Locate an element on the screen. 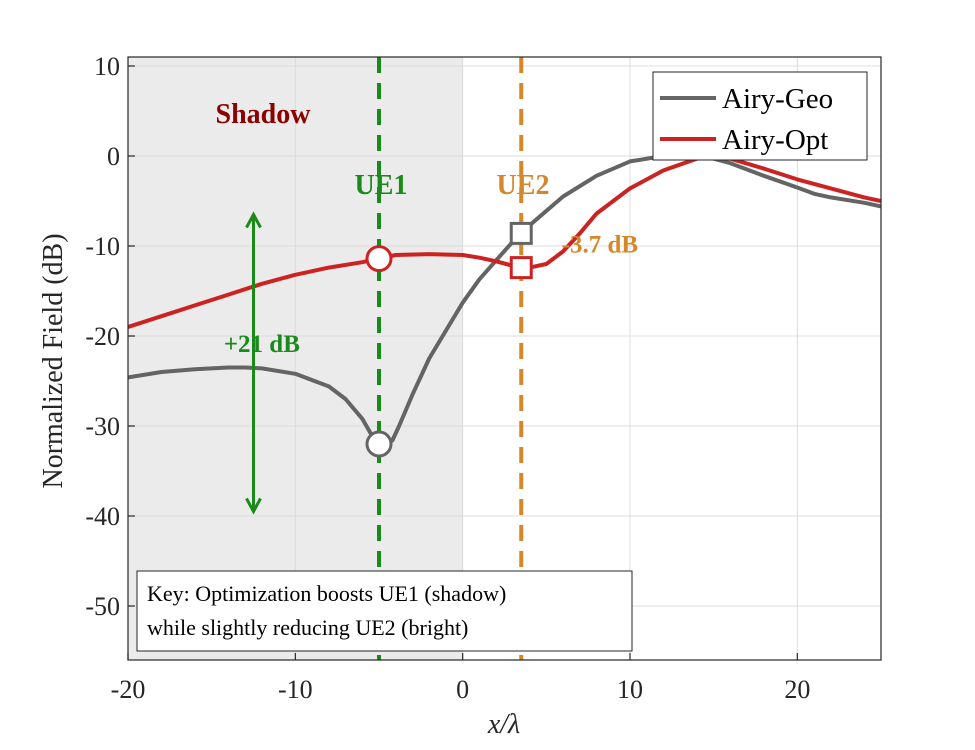  legend: Airy-Geo Airy-Opt is located at coordinates (760, 116).